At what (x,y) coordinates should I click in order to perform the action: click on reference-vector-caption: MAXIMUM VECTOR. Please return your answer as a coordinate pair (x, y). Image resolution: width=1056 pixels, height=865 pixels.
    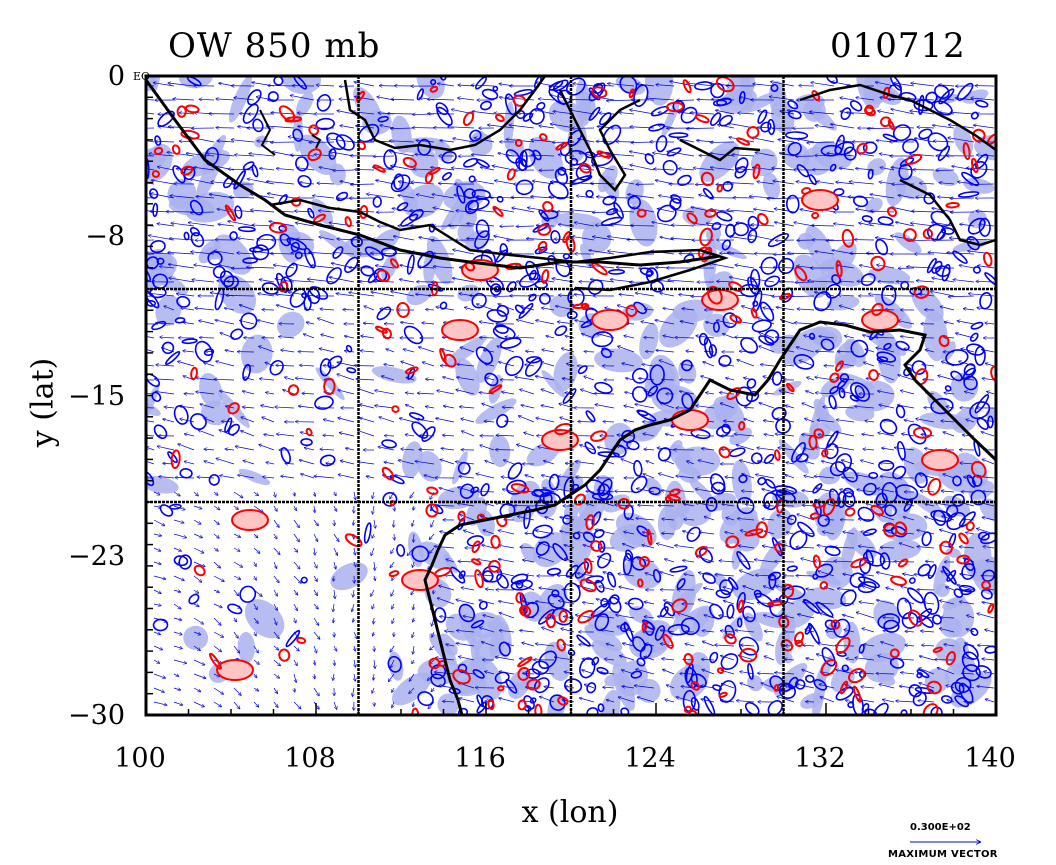
    Looking at the image, I should click on (943, 854).